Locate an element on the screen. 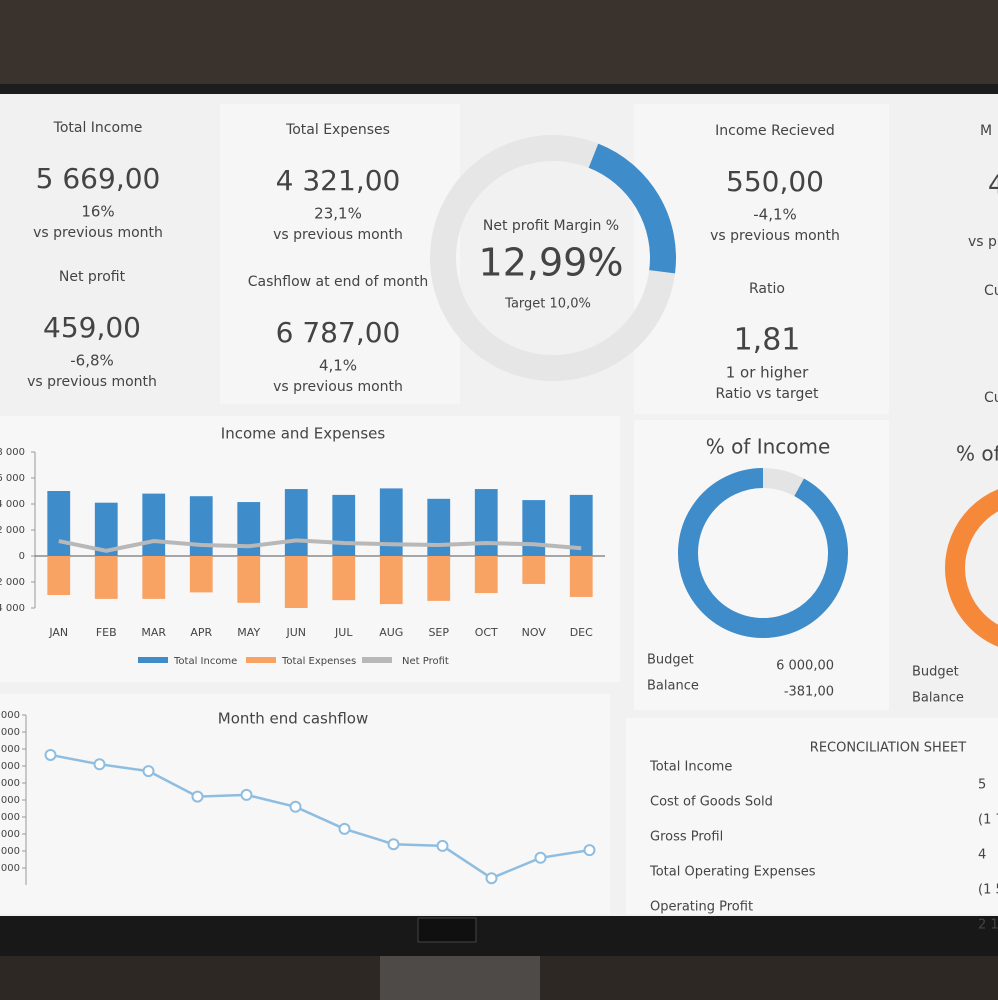 This screenshot has height=1000, width=998. recon-value: (1 5 is located at coordinates (988, 890).